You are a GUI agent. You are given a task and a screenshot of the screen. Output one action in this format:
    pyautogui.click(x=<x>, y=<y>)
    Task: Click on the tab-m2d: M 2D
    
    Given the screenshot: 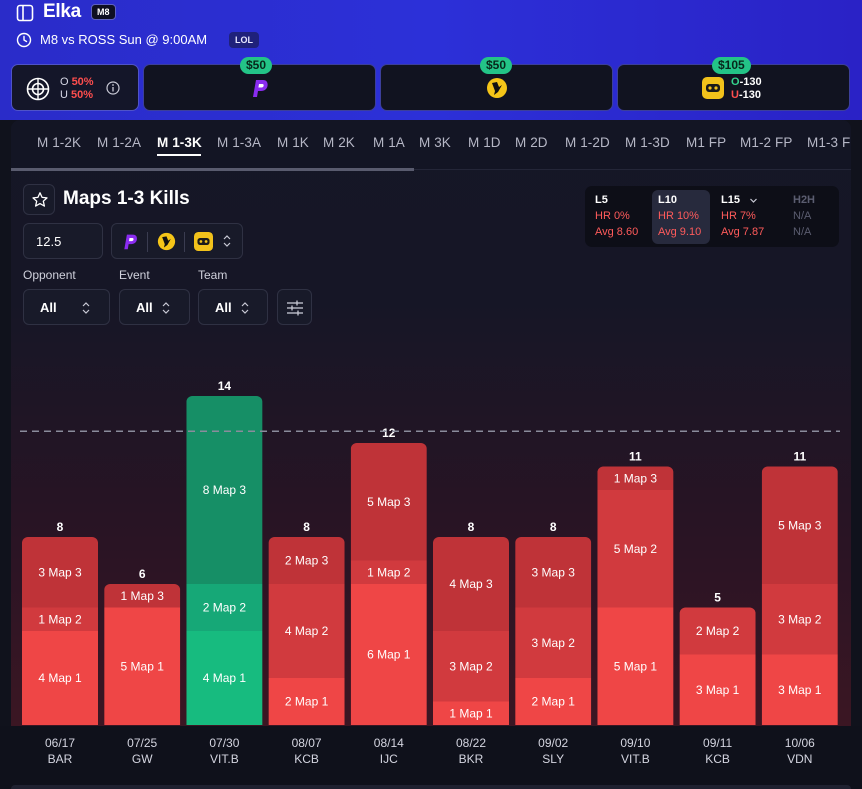 What is the action you would take?
    pyautogui.click(x=531, y=142)
    